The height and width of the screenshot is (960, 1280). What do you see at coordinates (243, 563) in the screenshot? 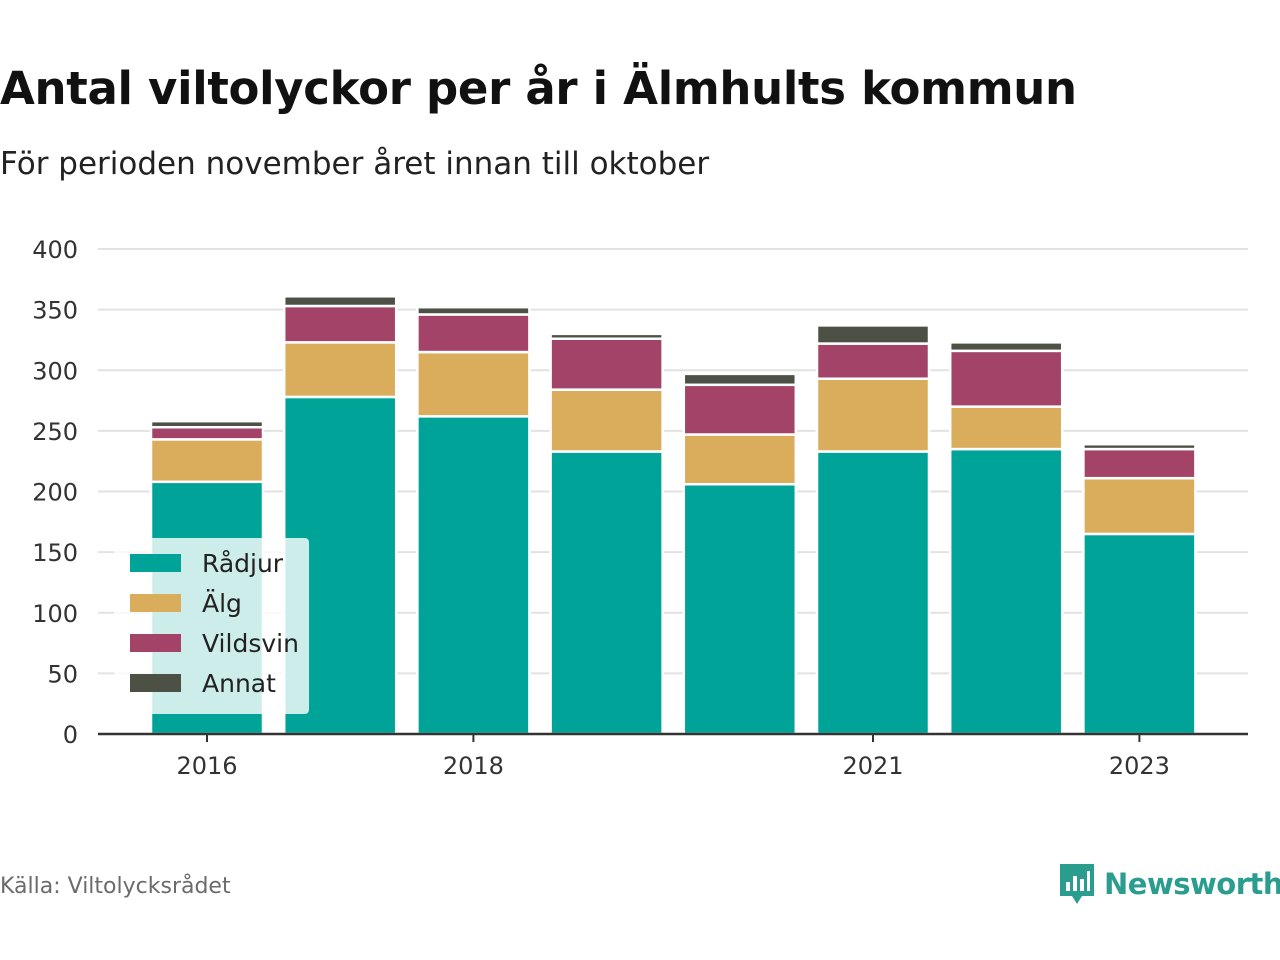
I see `legend-label: Rådjur` at bounding box center [243, 563].